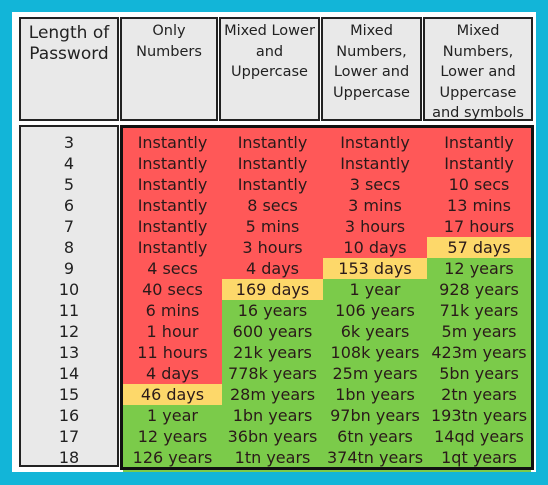  Describe the element at coordinates (479, 226) in the screenshot. I see `crack-time-cell: 17 hours` at that location.